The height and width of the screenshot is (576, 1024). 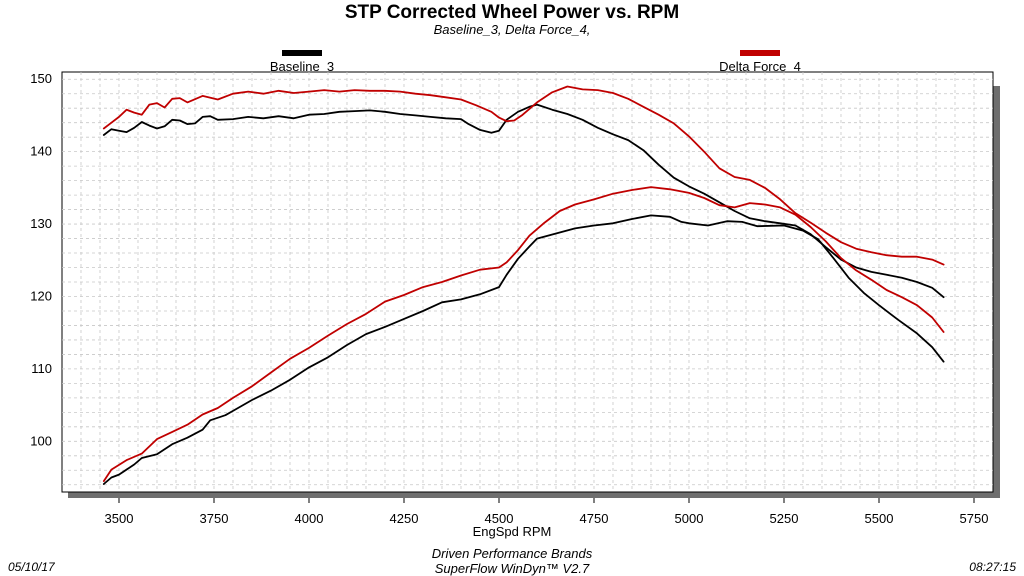 I want to click on legend-label-delta-force: Delta Force_4, so click(x=760, y=66).